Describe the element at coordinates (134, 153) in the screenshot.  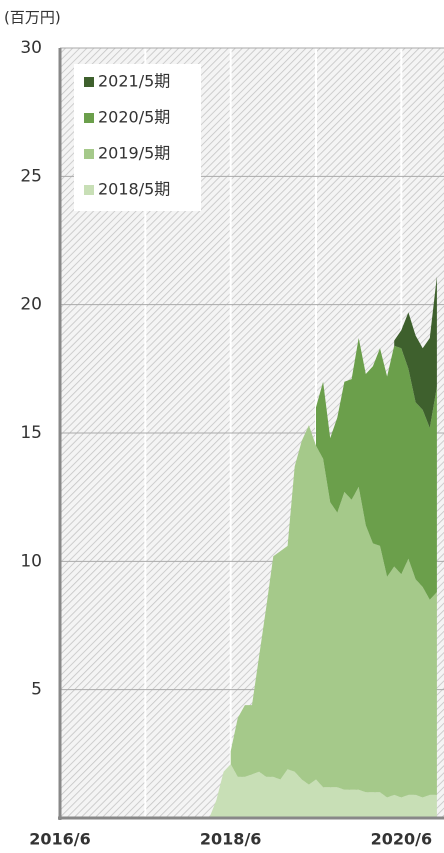
I see `legend-label: 2019/5期` at that location.